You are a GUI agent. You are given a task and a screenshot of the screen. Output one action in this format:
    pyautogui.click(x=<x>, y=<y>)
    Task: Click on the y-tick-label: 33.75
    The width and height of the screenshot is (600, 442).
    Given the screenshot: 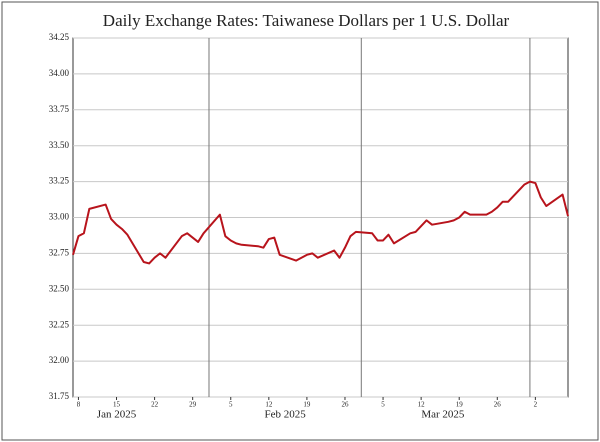 What is the action you would take?
    pyautogui.click(x=59, y=109)
    